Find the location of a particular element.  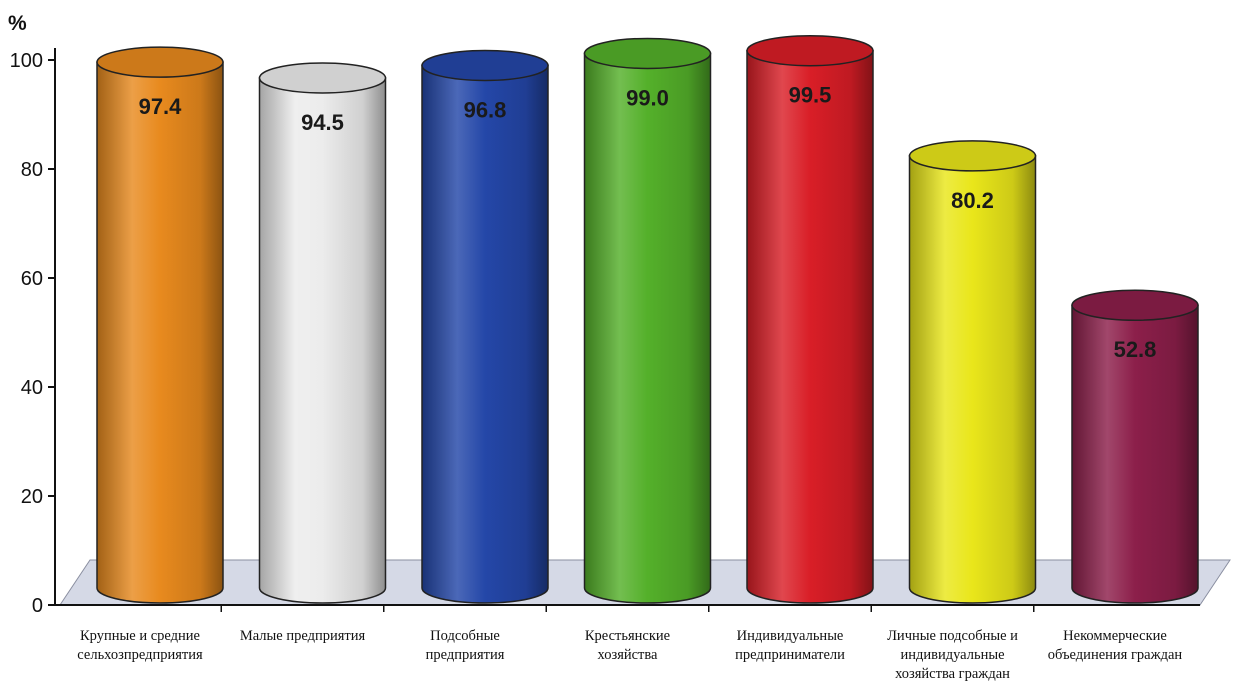

bar-value-label: 52.8 is located at coordinates (1135, 349).